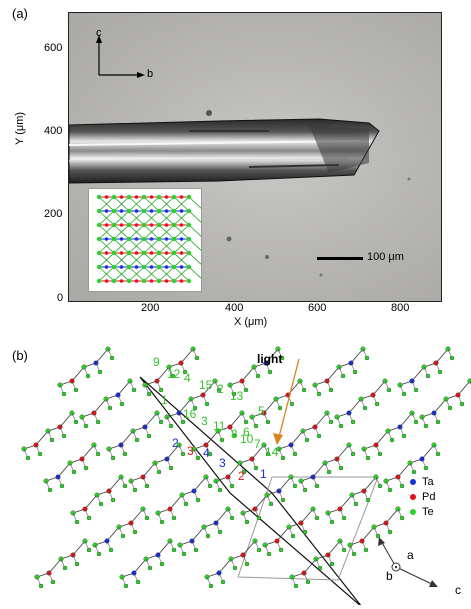  What do you see at coordinates (415, 576) in the screenshot?
I see `axis-c-arrow` at bounding box center [415, 576].